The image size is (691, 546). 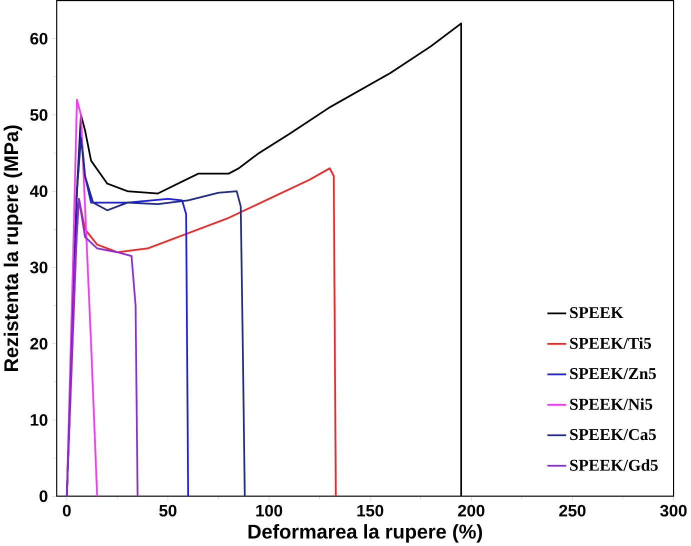 What do you see at coordinates (39, 420) in the screenshot?
I see `y-tick-label: 10` at bounding box center [39, 420].